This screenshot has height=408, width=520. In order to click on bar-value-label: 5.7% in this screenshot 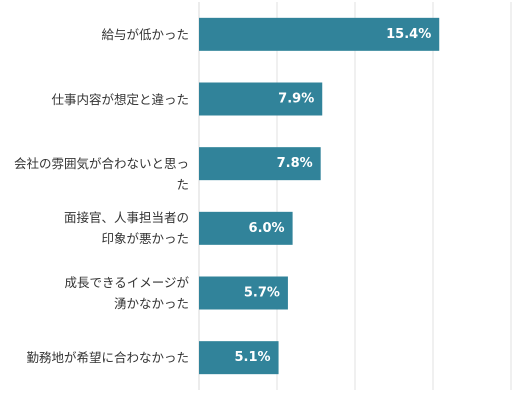, I will do `click(262, 293)`.